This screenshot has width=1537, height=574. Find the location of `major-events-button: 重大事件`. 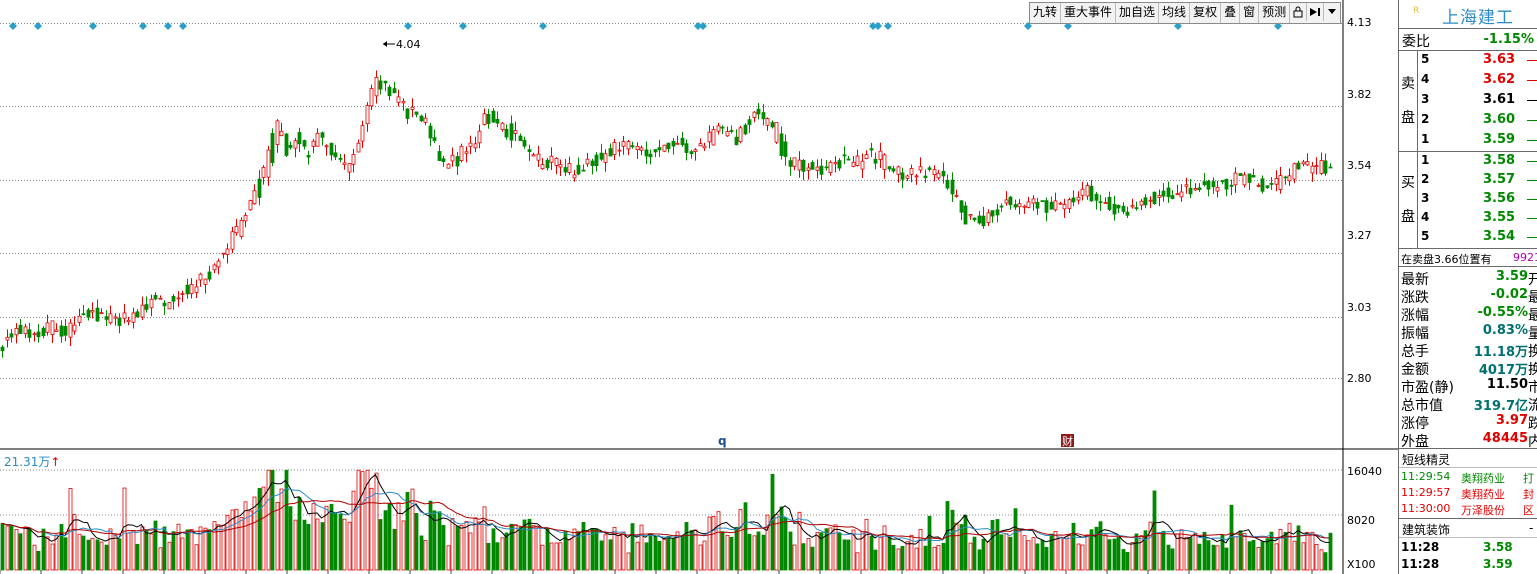

major-events-button: 重大事件 is located at coordinates (1089, 13).